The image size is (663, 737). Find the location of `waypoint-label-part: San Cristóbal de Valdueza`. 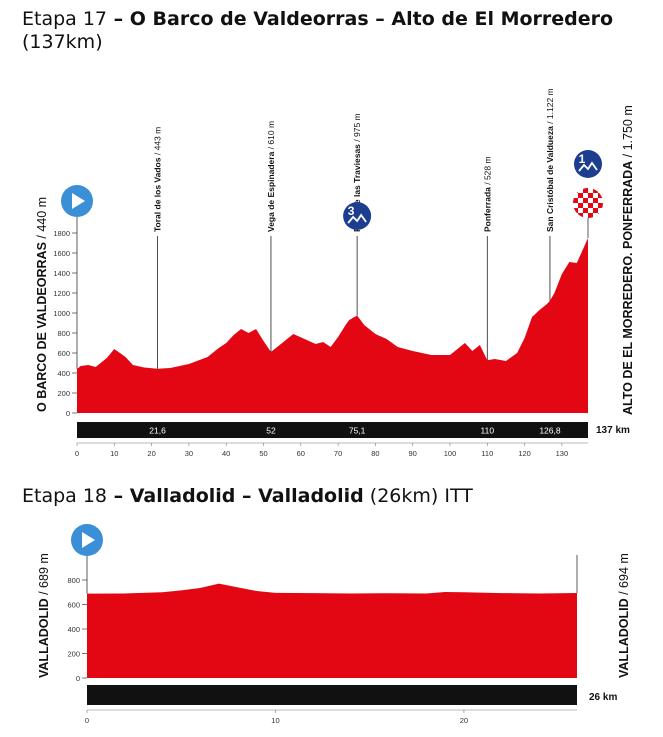

waypoint-label-part: San Cristóbal de Valdueza is located at coordinates (550, 179).